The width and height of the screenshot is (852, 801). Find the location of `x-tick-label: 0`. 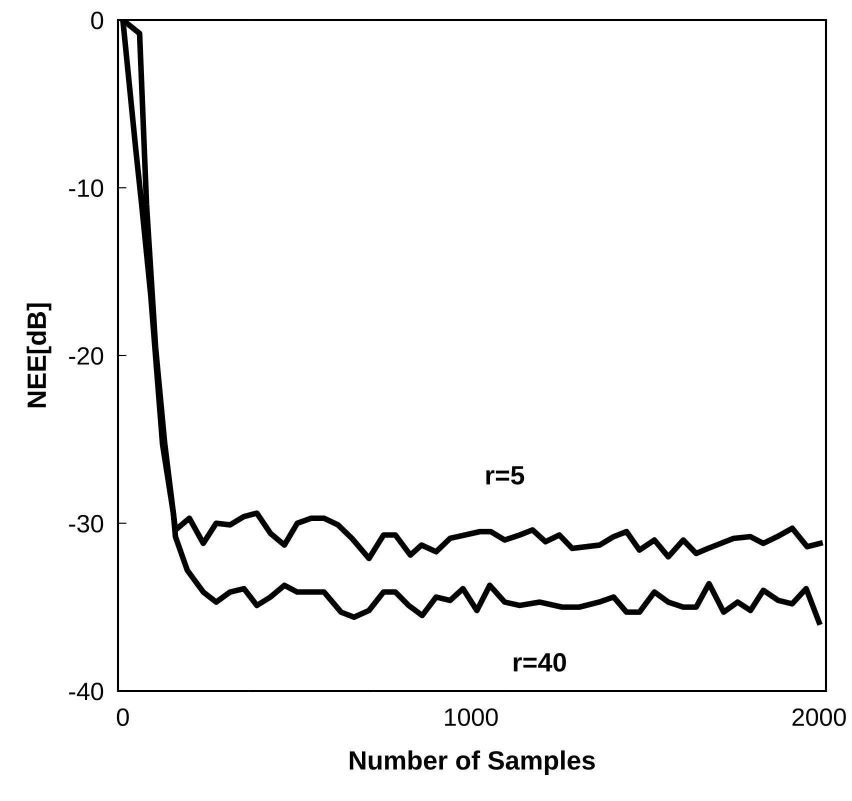

x-tick-label: 0 is located at coordinates (122, 717).